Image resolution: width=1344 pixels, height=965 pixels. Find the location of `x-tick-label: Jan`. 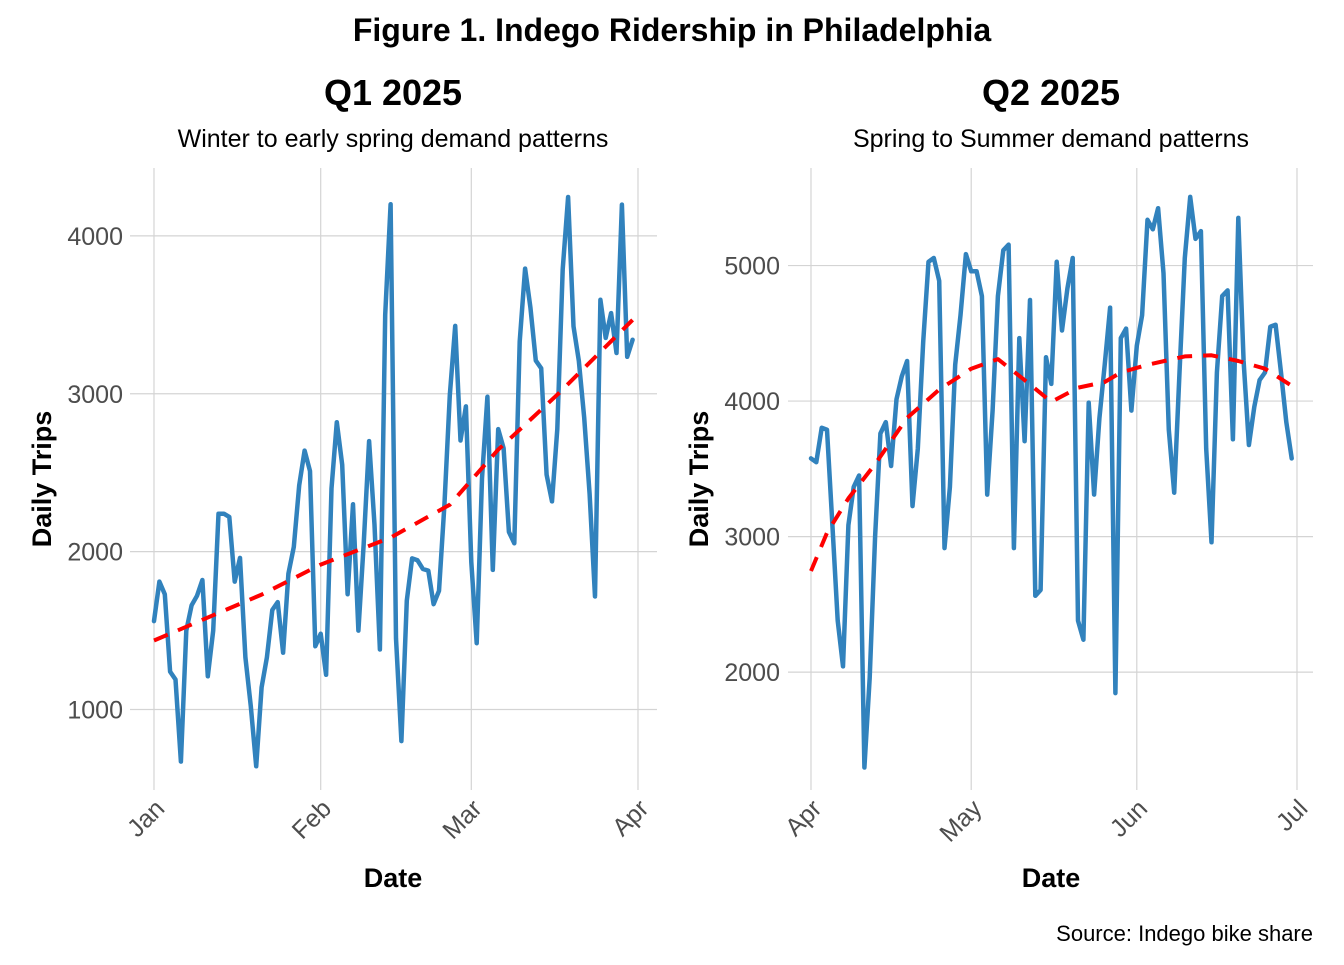

x-tick-label: Jan is located at coordinates (146, 818).